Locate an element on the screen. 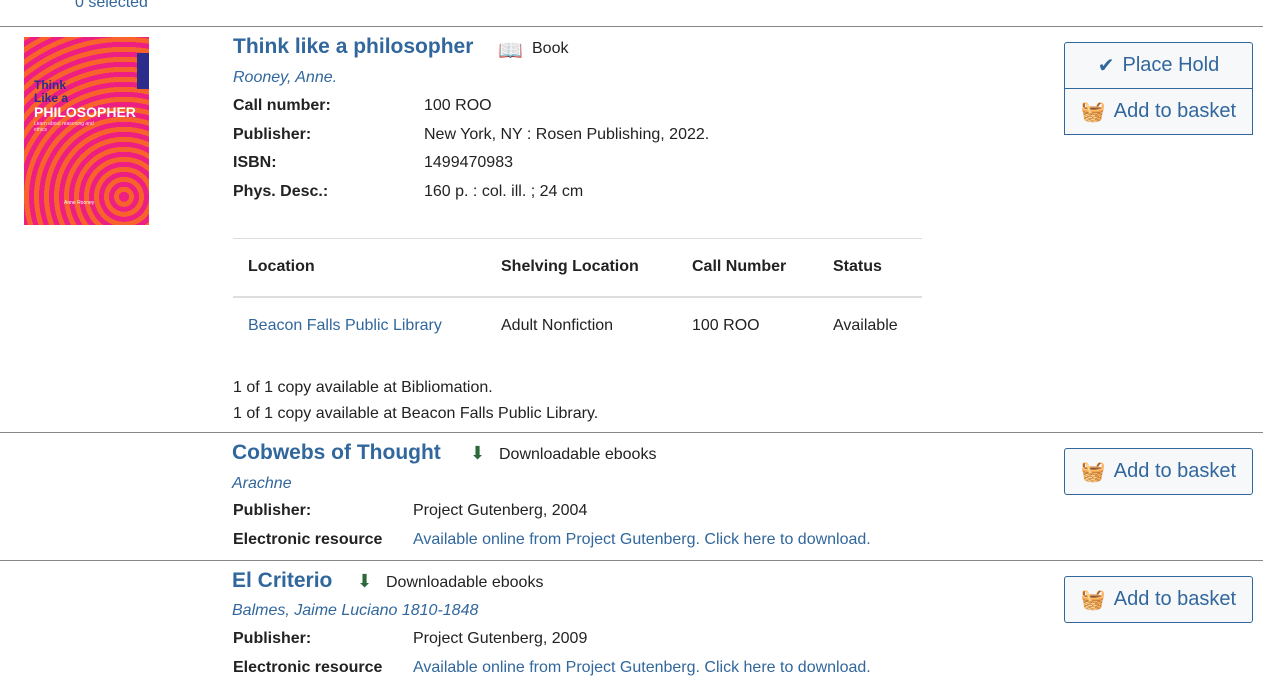 The width and height of the screenshot is (1263, 682). column-header: Status is located at coordinates (870, 268).